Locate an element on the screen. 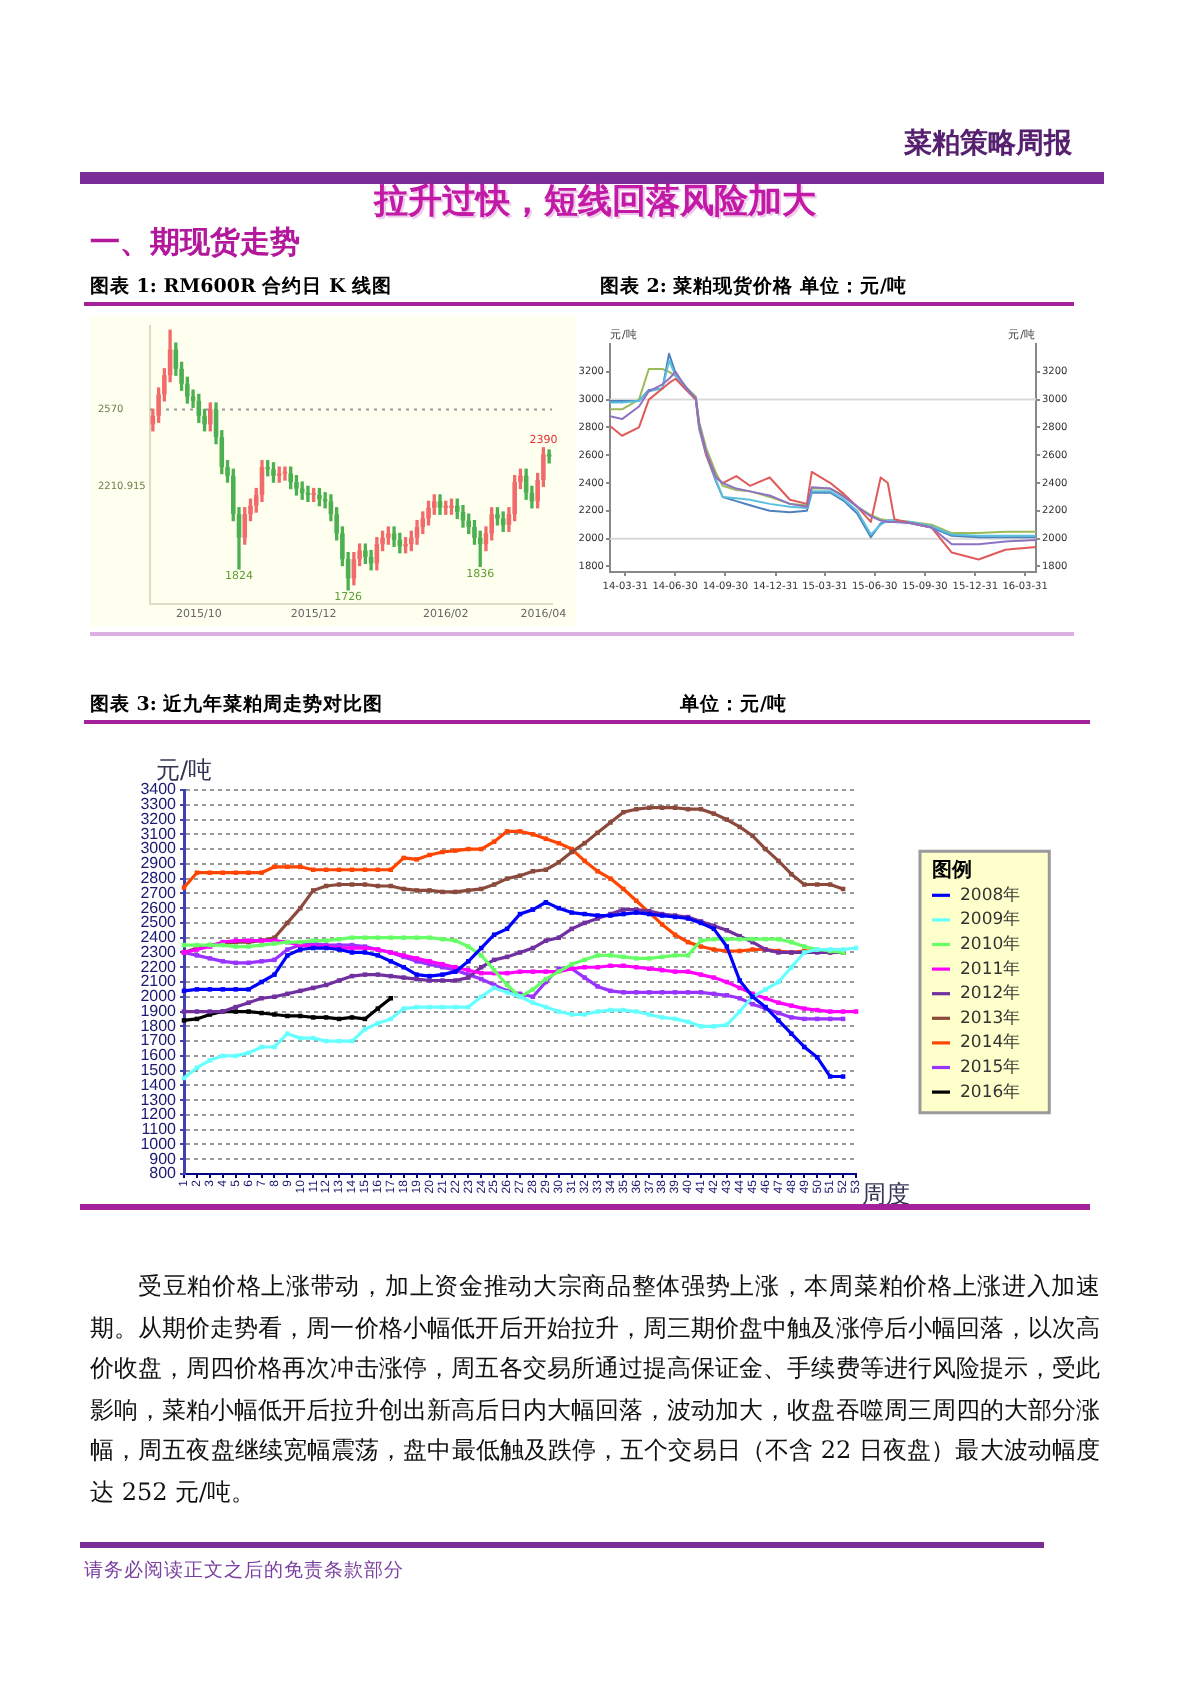  y-tick-label: 2700 is located at coordinates (159, 892).